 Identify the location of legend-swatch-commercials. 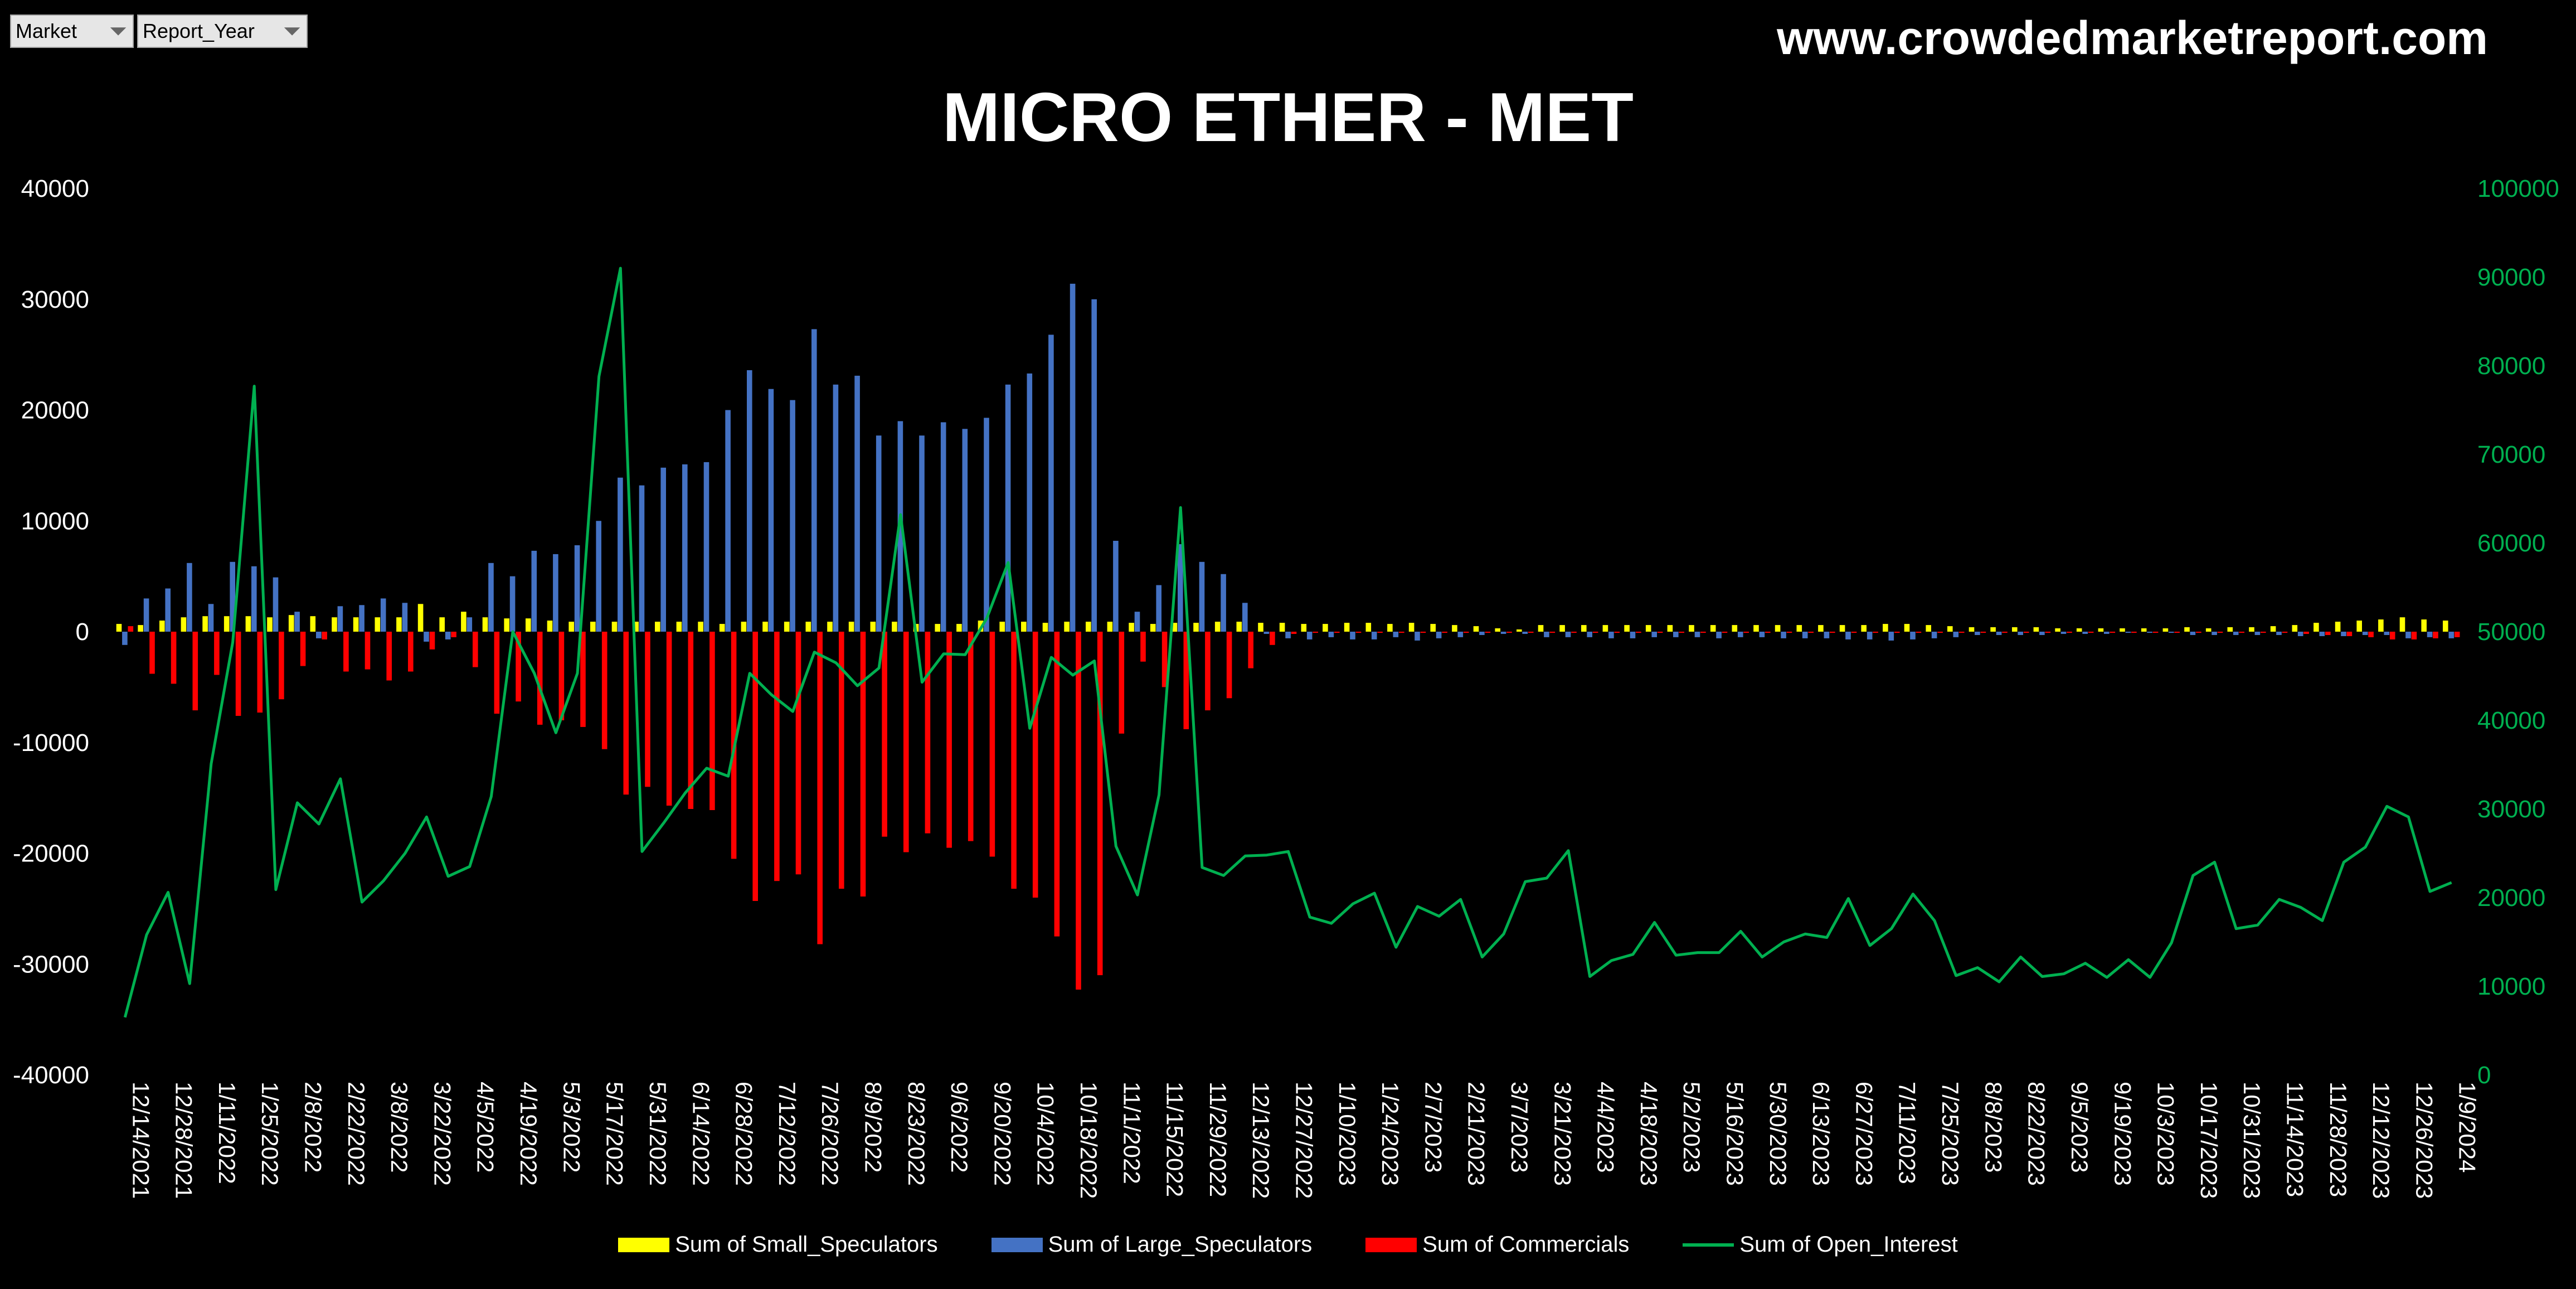
(1391, 1244).